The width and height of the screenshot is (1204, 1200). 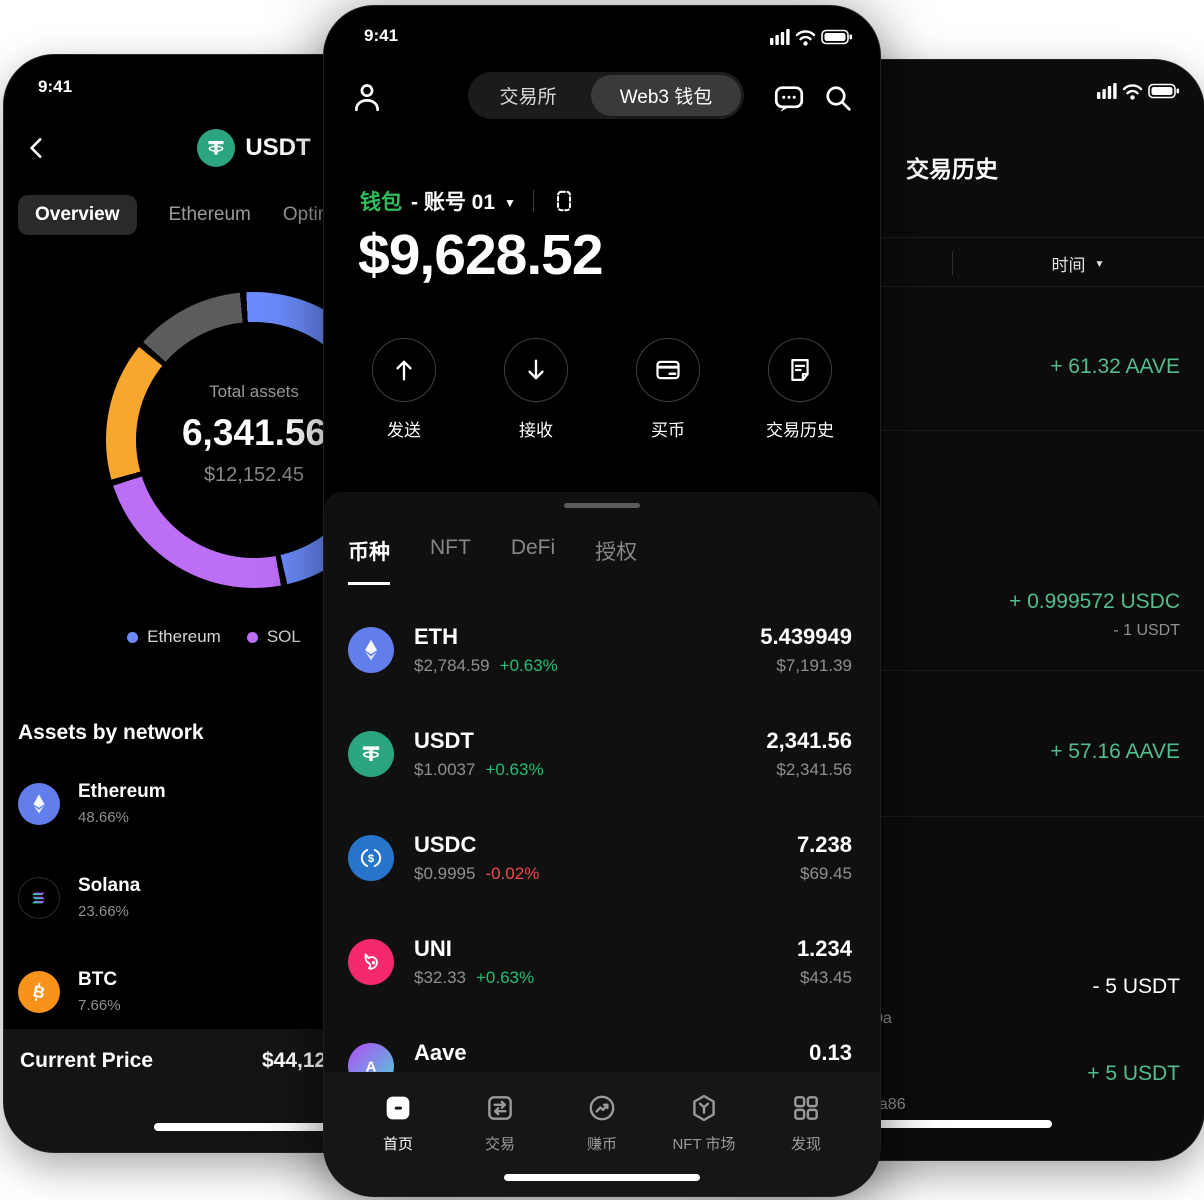 What do you see at coordinates (806, 1134) in the screenshot?
I see `nav-discover: 发现` at bounding box center [806, 1134].